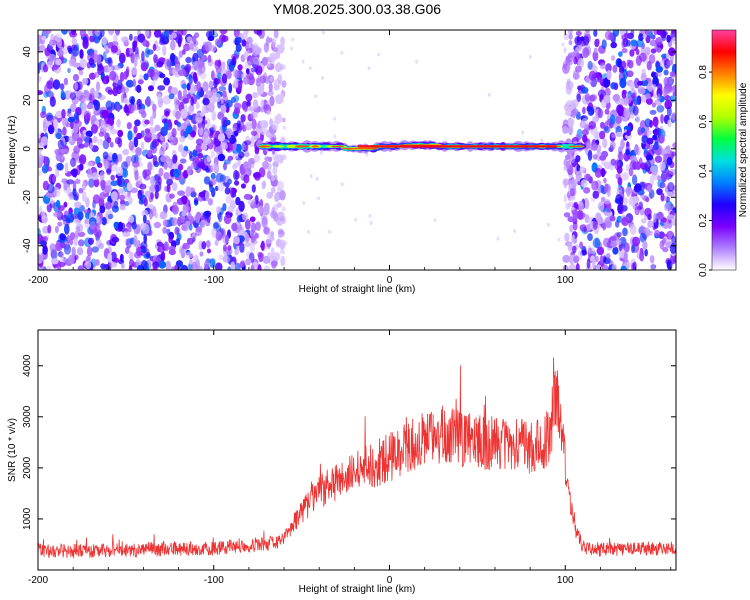  I want to click on heatmap-x-tick-label: 100, so click(565, 280).